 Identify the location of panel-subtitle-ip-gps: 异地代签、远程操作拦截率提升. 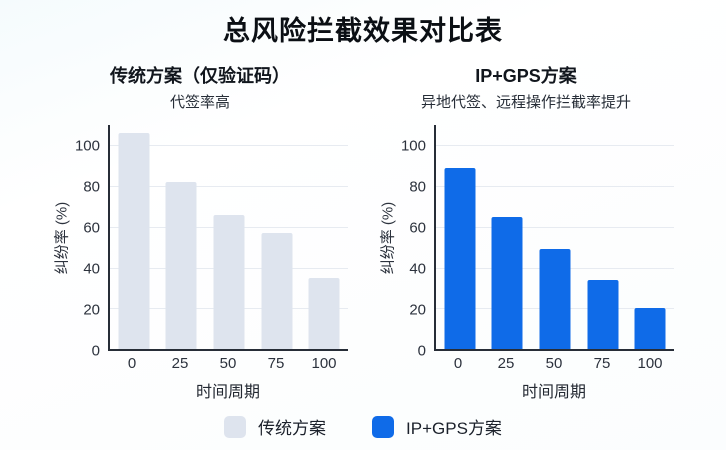
(525, 102).